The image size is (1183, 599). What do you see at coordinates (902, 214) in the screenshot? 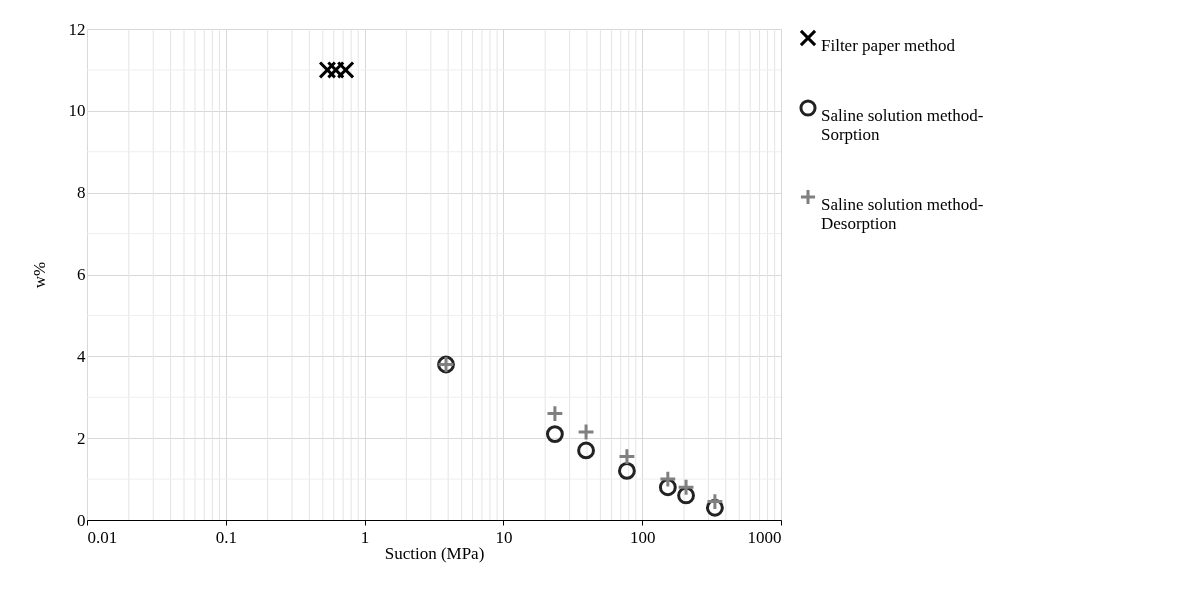
I see `legend-label: Saline solution method-Desorption` at bounding box center [902, 214].